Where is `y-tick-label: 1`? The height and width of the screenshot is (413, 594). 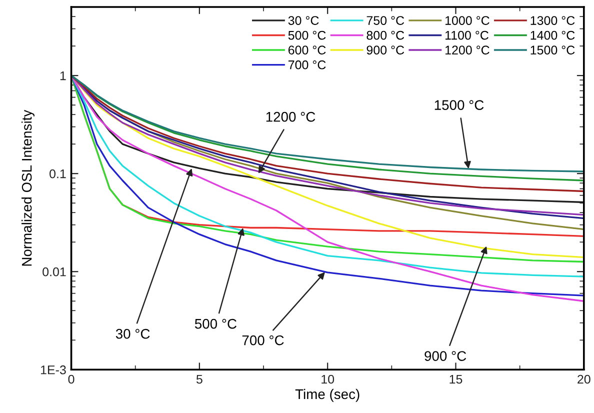
y-tick-label: 1 is located at coordinates (63, 75).